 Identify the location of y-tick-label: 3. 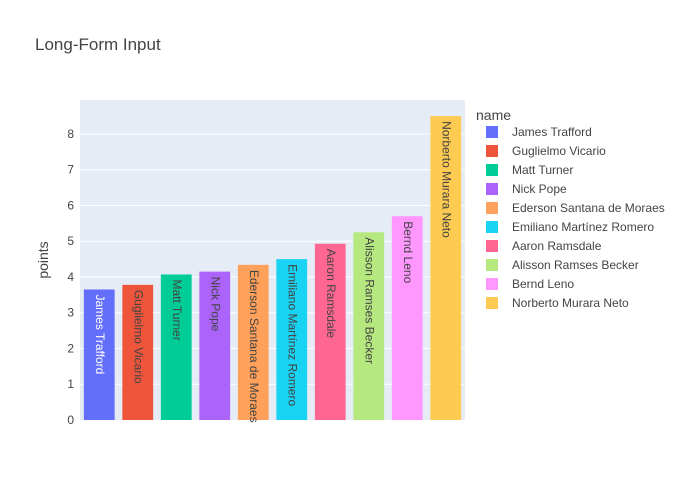
(70, 313).